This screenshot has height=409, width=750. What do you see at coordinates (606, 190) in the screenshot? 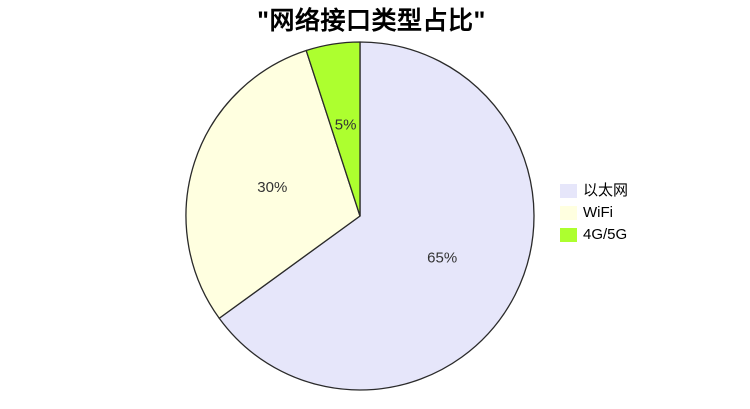
I see `legend-label: 以太网` at bounding box center [606, 190].